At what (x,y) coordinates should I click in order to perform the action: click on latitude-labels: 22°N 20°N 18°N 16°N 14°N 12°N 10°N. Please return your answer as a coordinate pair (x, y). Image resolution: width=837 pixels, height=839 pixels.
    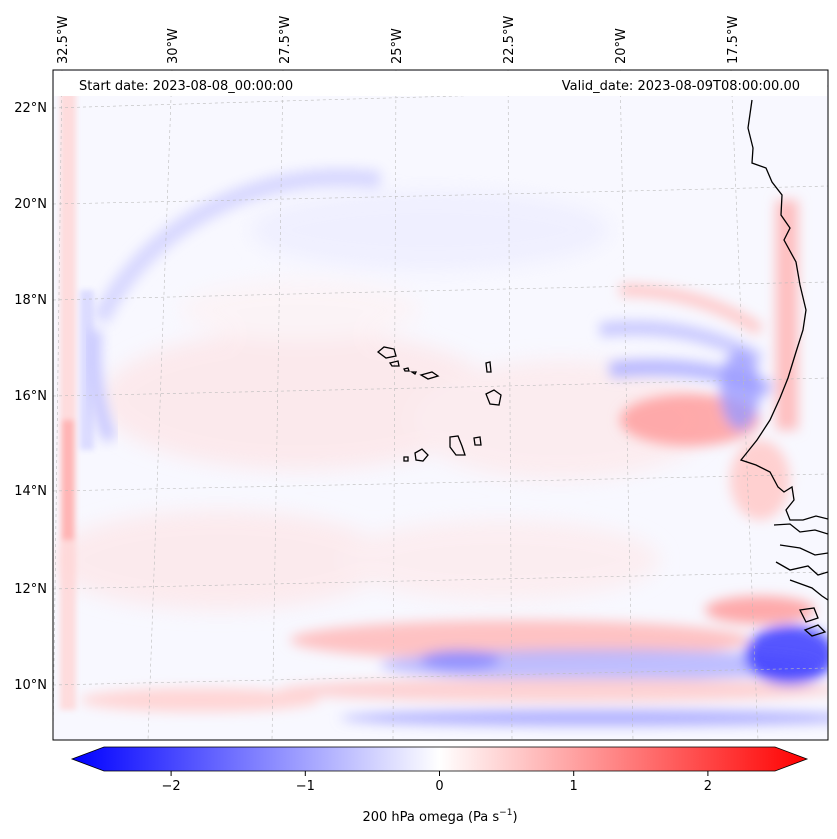
    Looking at the image, I should click on (30, 397).